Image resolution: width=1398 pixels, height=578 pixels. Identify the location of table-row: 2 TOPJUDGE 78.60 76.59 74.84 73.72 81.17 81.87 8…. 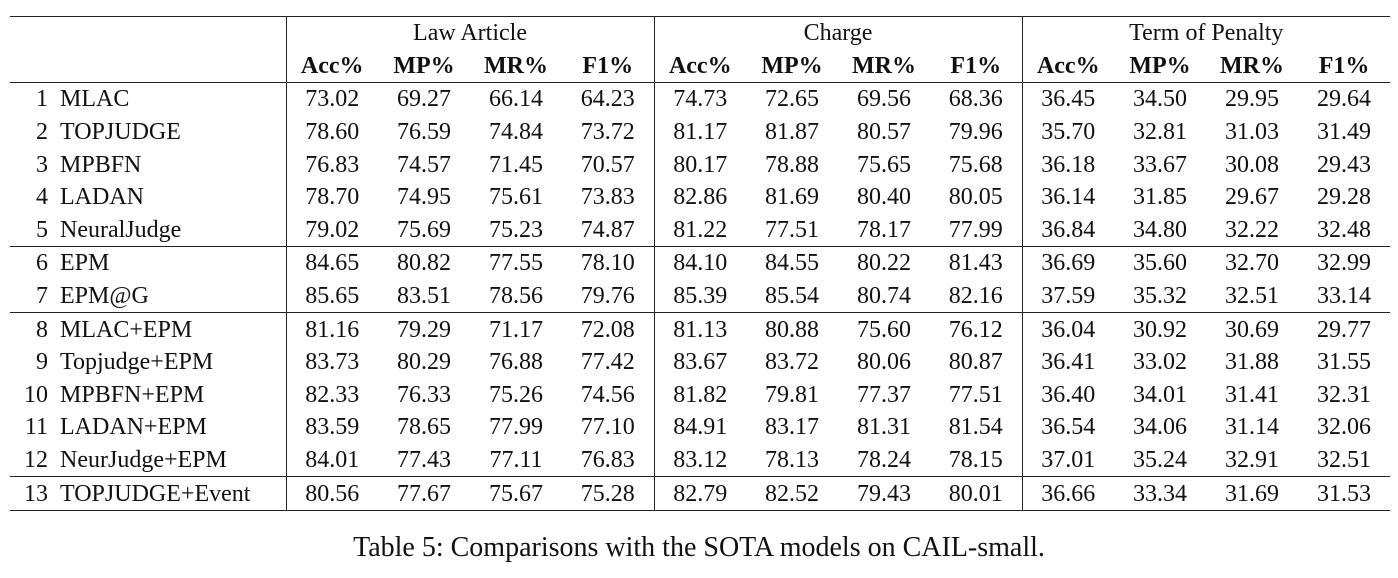
(700, 132).